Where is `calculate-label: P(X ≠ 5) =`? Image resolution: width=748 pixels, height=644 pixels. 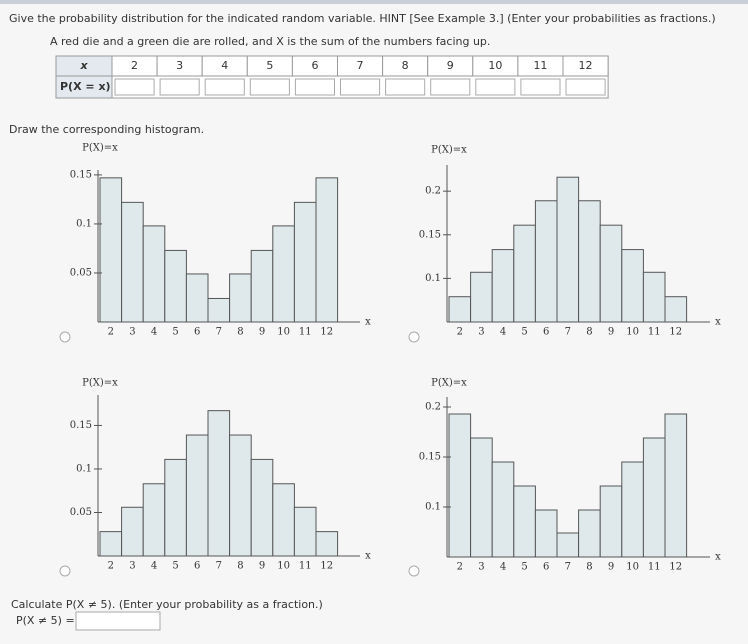 calculate-label: P(X ≠ 5) = is located at coordinates (45, 620).